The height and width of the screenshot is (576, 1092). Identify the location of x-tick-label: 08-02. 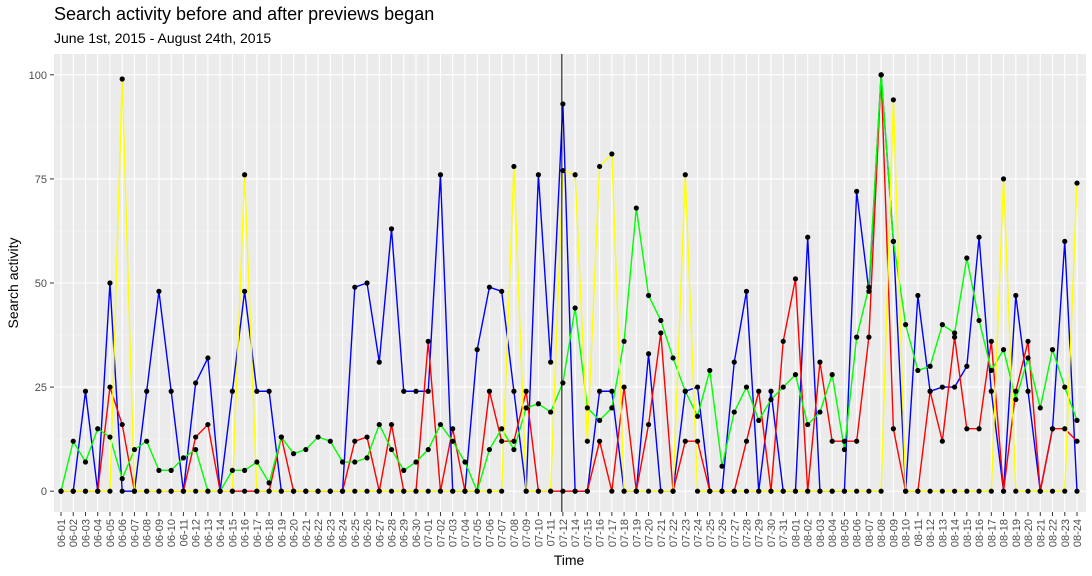
(809, 533).